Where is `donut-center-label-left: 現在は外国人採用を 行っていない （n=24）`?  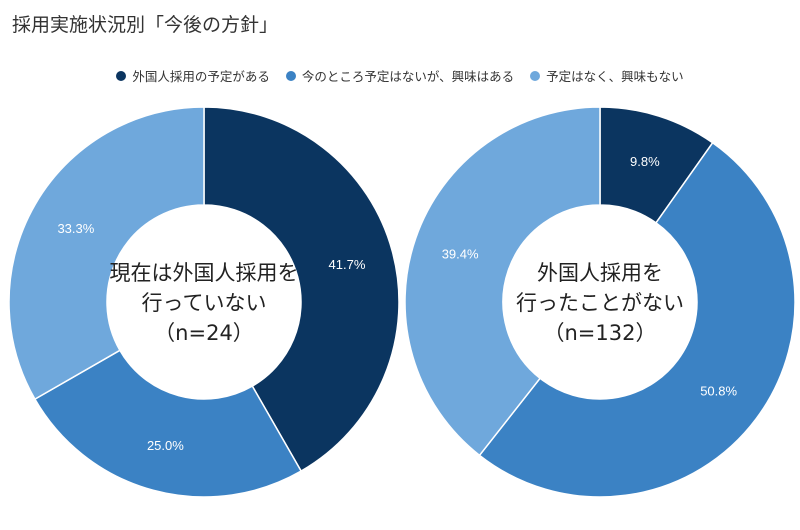 donut-center-label-left: 現在は外国人採用を 行っていない （n=24） is located at coordinates (204, 303).